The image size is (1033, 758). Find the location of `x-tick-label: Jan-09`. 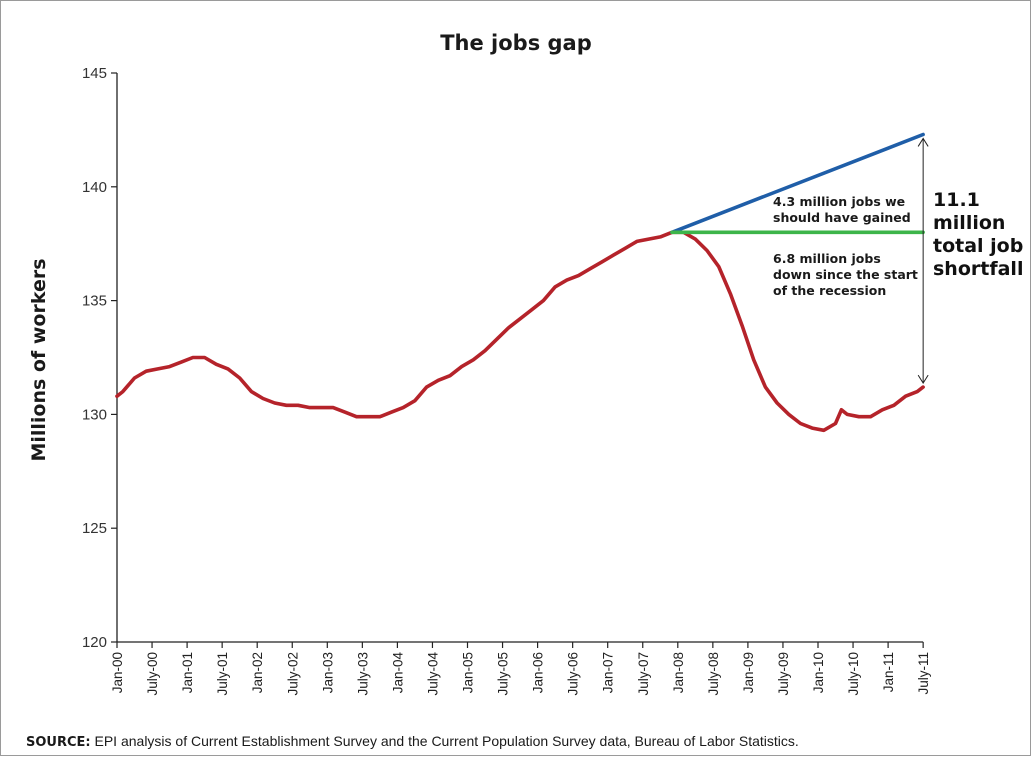

x-tick-label: Jan-09 is located at coordinates (748, 672).